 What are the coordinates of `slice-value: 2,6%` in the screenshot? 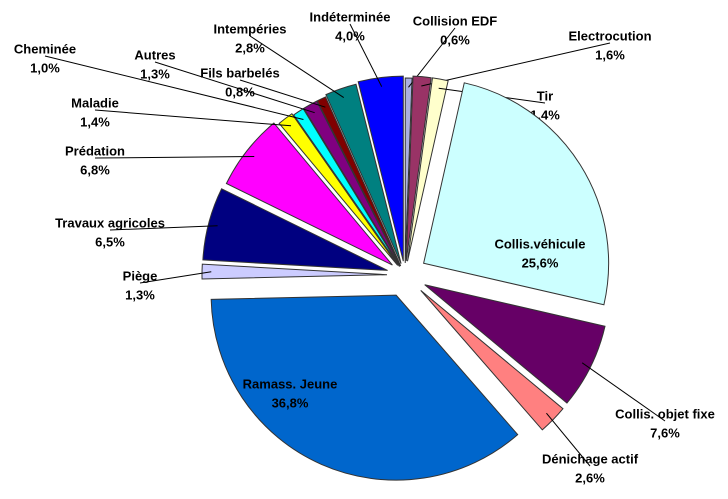 It's located at (590, 477).